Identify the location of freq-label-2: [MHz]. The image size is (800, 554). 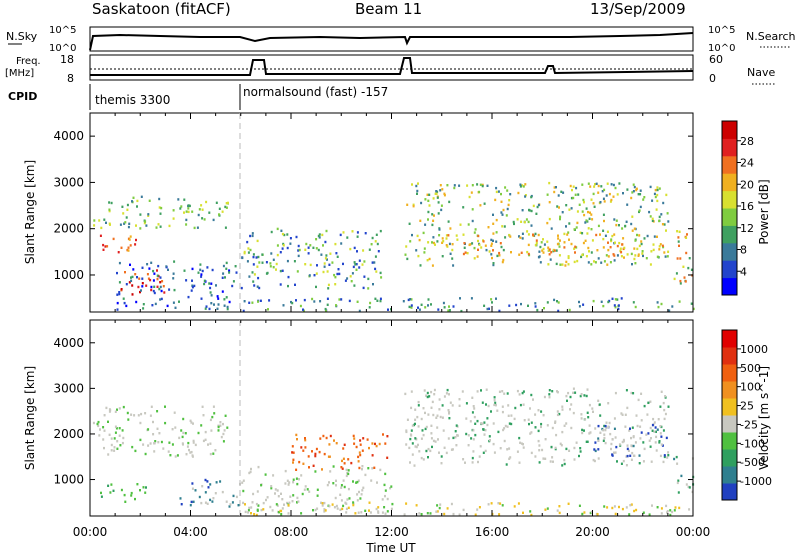
(19, 73).